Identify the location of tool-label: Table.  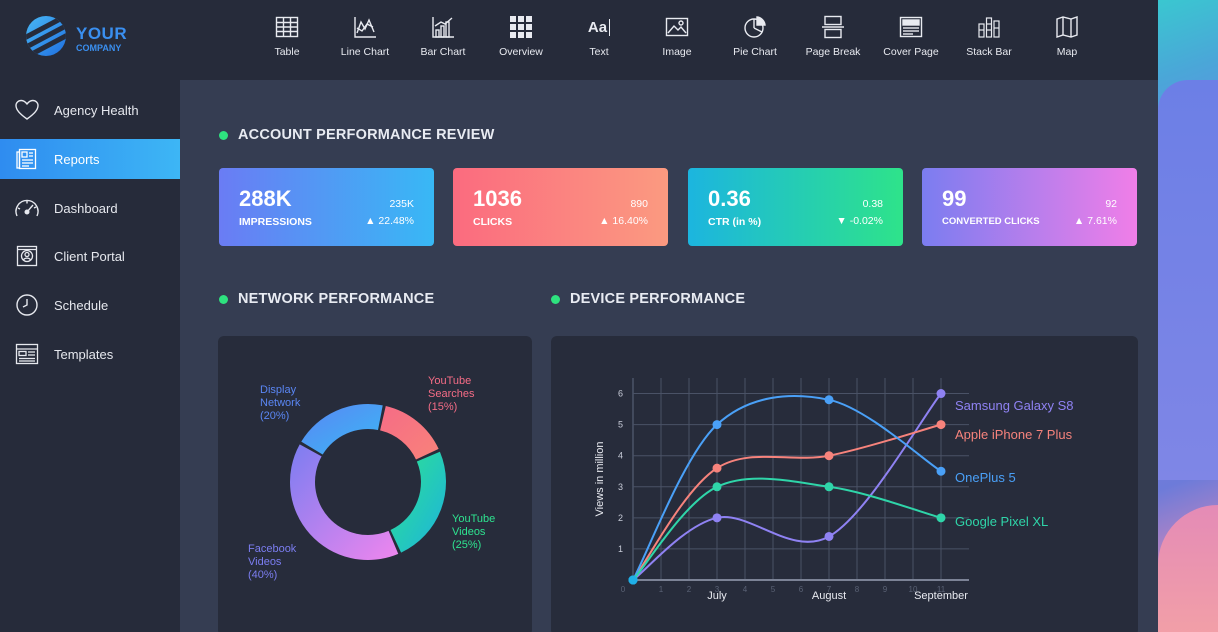
(287, 52).